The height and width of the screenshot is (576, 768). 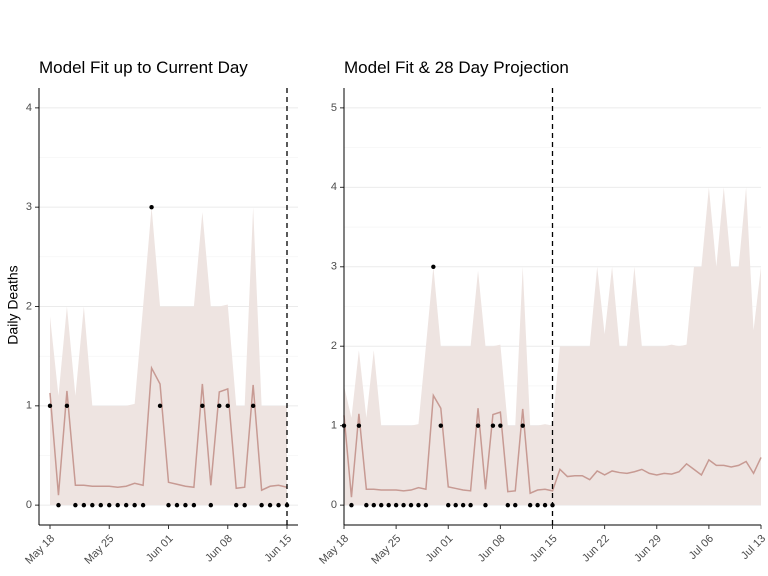 I want to click on x-tick-label: Jun 29, so click(x=648, y=549).